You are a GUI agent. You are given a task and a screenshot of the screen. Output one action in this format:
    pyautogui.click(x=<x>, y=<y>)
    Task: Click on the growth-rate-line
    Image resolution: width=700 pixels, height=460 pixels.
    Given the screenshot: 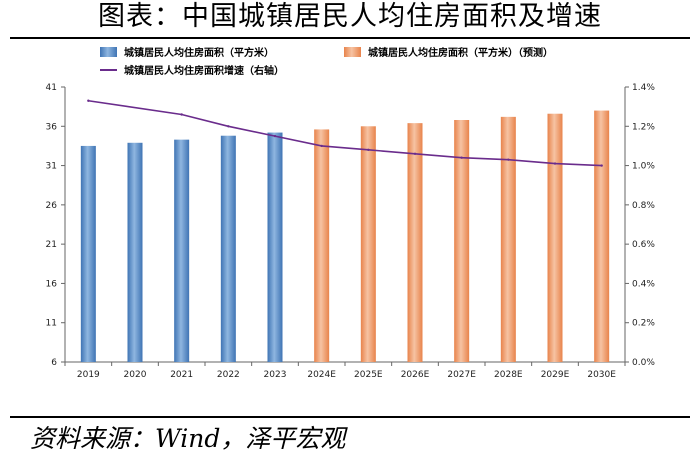 What is the action you would take?
    pyautogui.click(x=345, y=133)
    